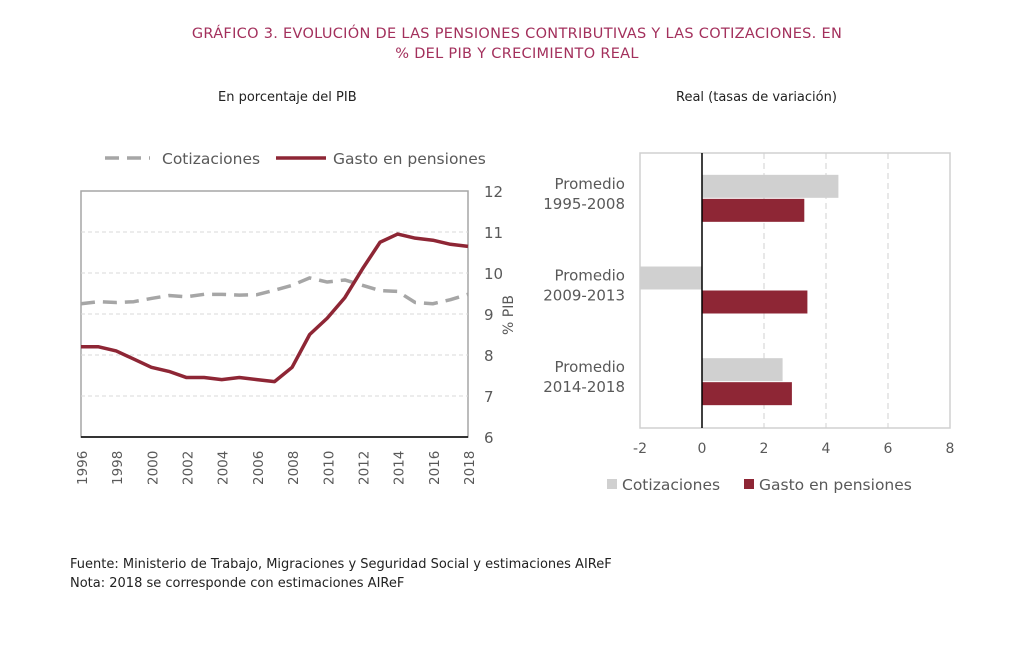 Image resolution: width=1034 pixels, height=648 pixels. I want to click on x-tick-label: 1998, so click(118, 468).